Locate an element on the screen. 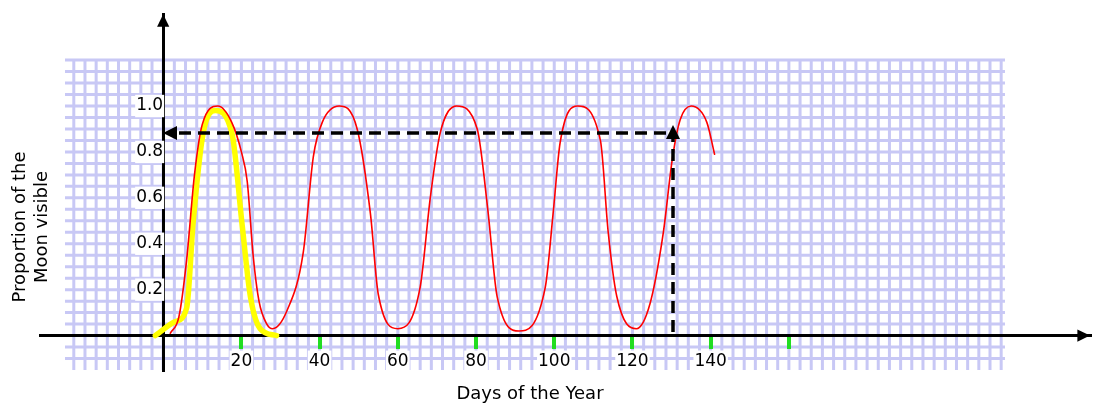 Image resolution: width=1095 pixels, height=409 pixels. x-axis-title: Days of the Year is located at coordinates (530, 392).